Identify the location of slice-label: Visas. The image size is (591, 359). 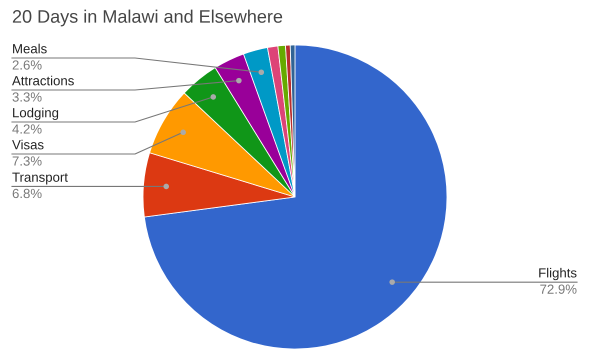
(28, 145).